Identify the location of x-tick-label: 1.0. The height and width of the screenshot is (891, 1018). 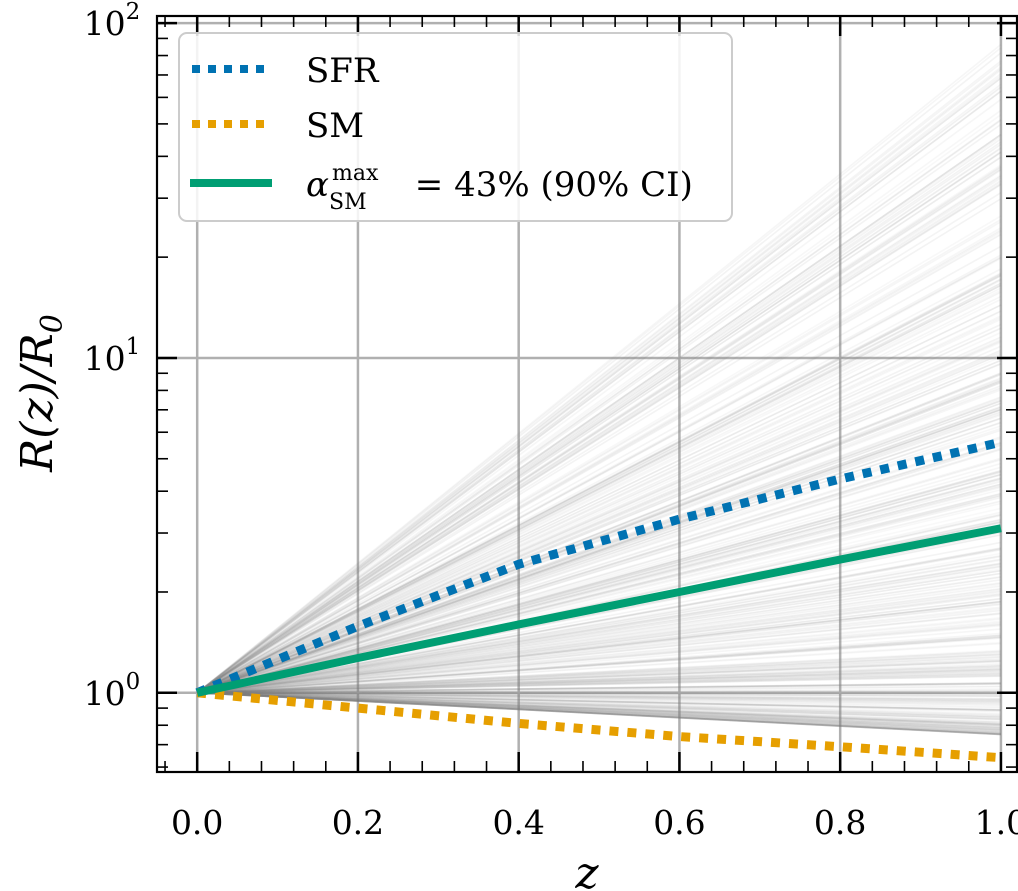
(996, 822).